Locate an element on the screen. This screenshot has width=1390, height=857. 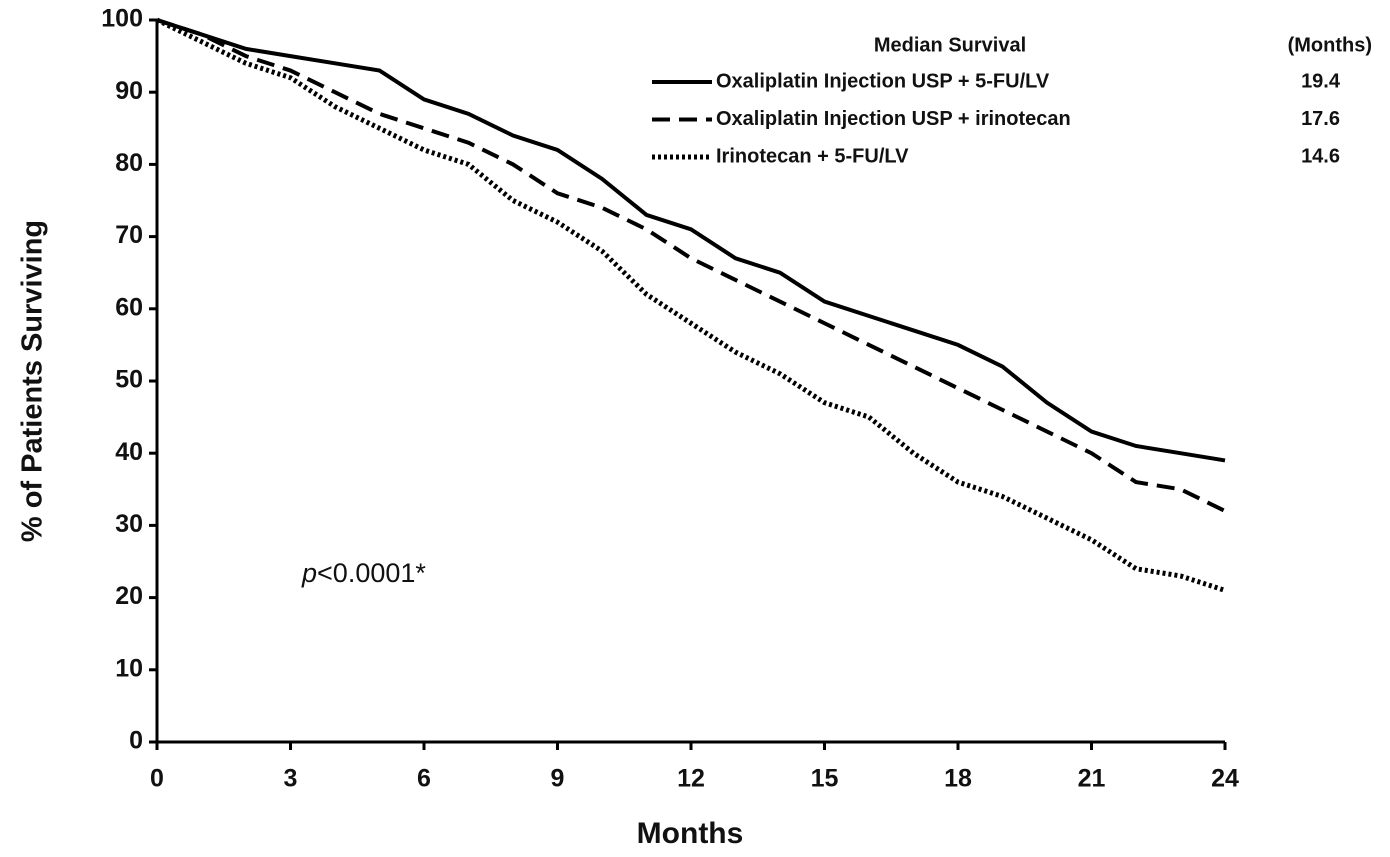
y-tick-label: 30 is located at coordinates (129, 524).